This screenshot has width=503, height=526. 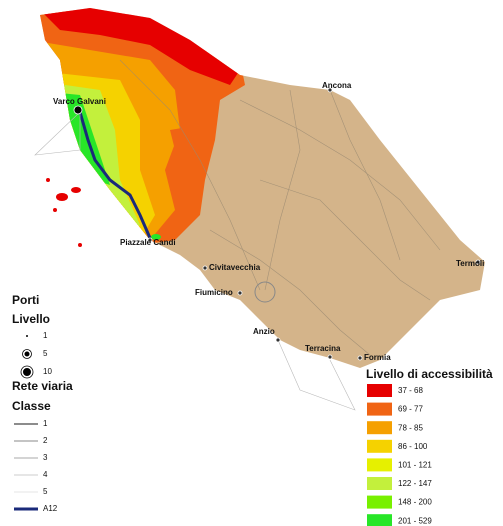 I want to click on legend-title: Rete viaria, so click(x=42, y=386).